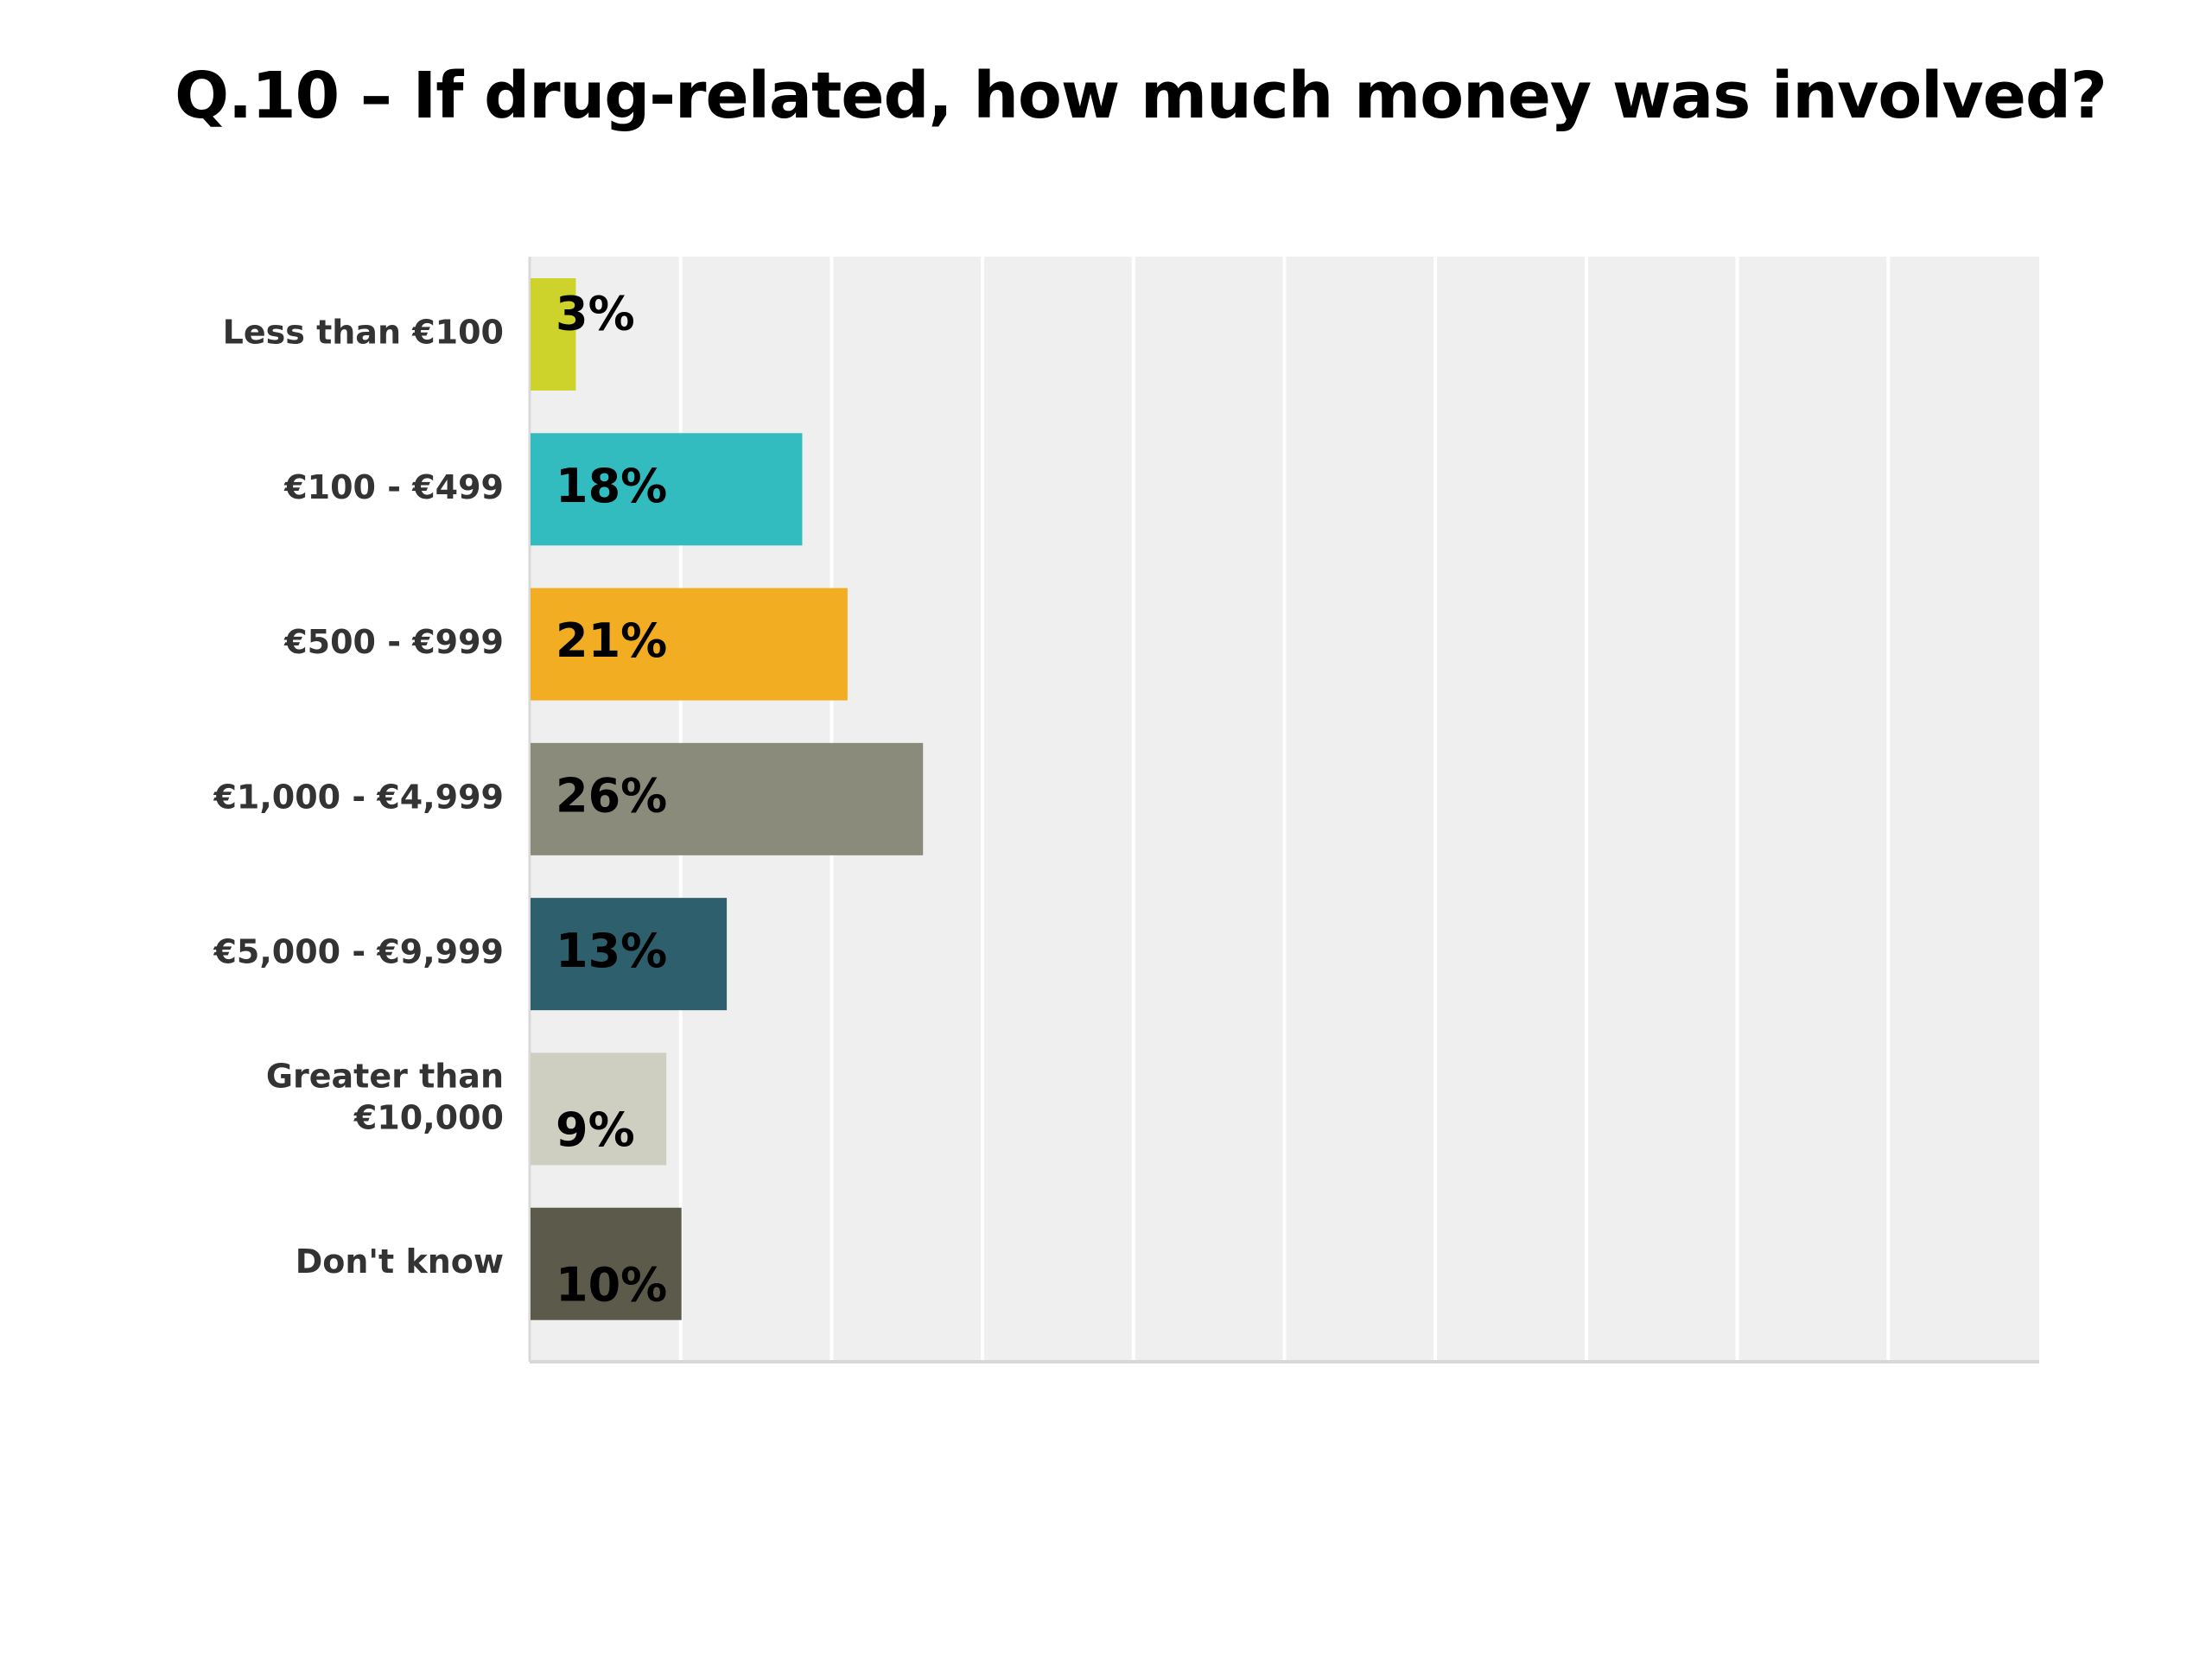 The width and height of the screenshot is (2212, 1659). Describe the element at coordinates (611, 640) in the screenshot. I see `value-label: 21%` at that location.